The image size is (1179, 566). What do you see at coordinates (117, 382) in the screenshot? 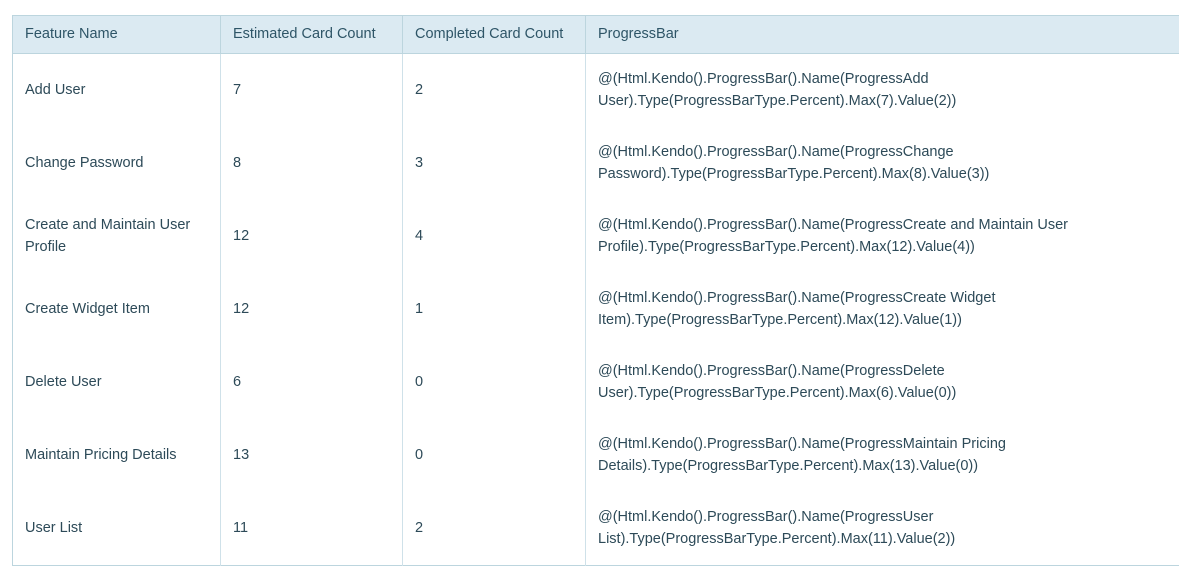
I see `cell-feature-name: Delete User` at bounding box center [117, 382].